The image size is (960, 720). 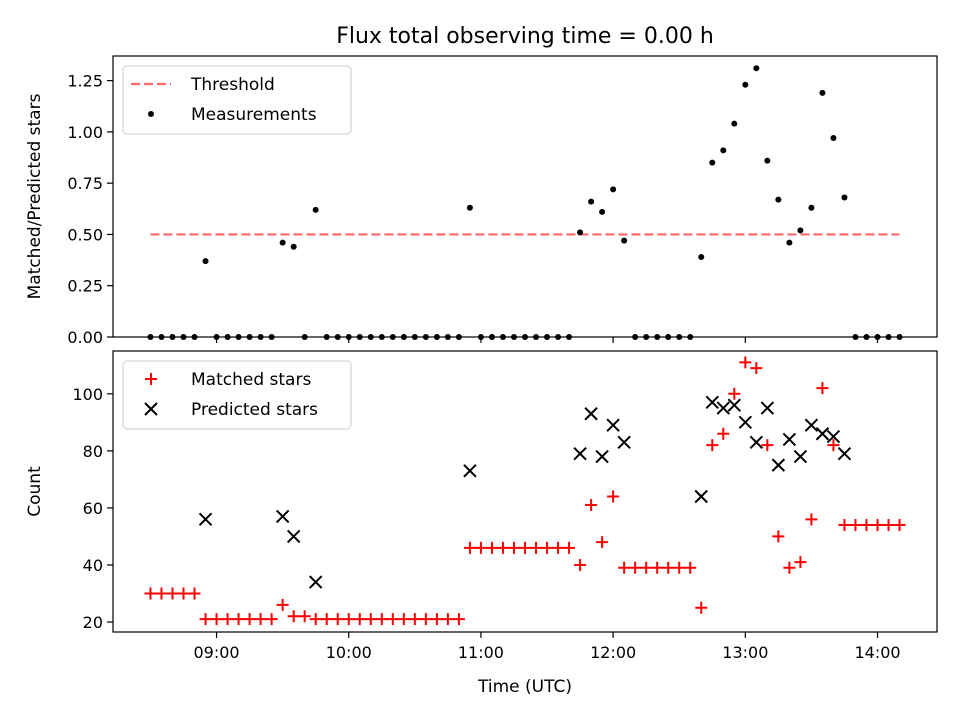 I want to click on y-tick-label: 60, so click(x=93, y=508).